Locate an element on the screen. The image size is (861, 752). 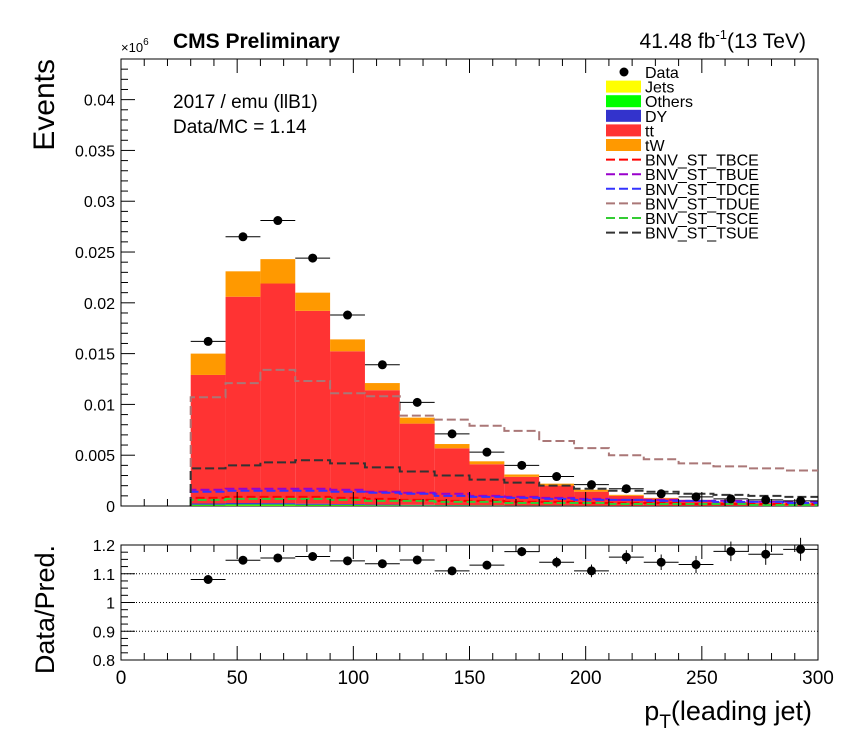
legend-swatch-others is located at coordinates (623, 101).